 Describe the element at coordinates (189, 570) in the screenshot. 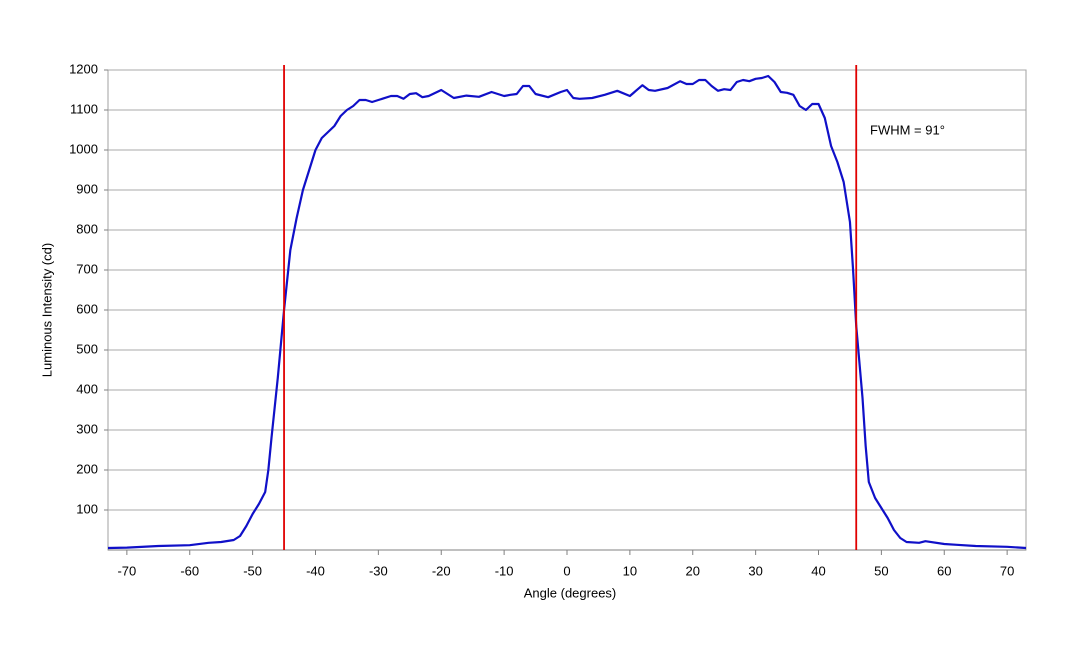

I see `x-tick-label: -60` at that location.